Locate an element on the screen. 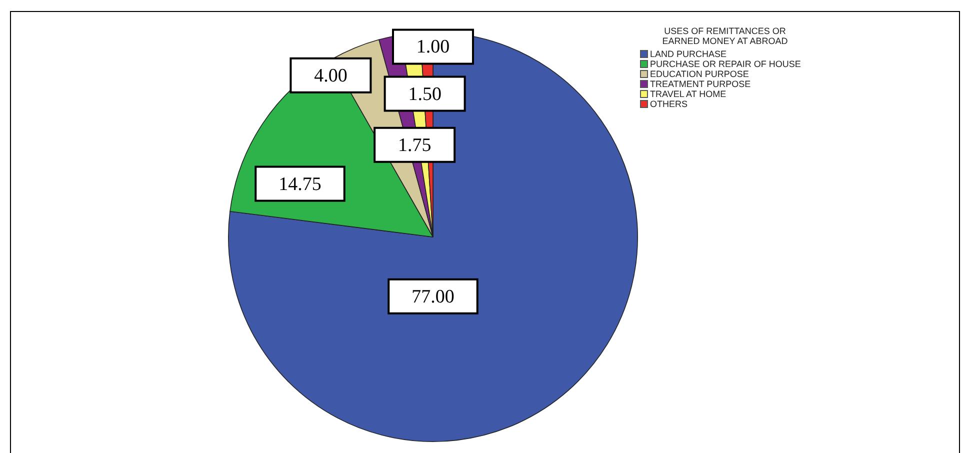 Image resolution: width=969 pixels, height=453 pixels. data-label: 1.50 is located at coordinates (425, 94).